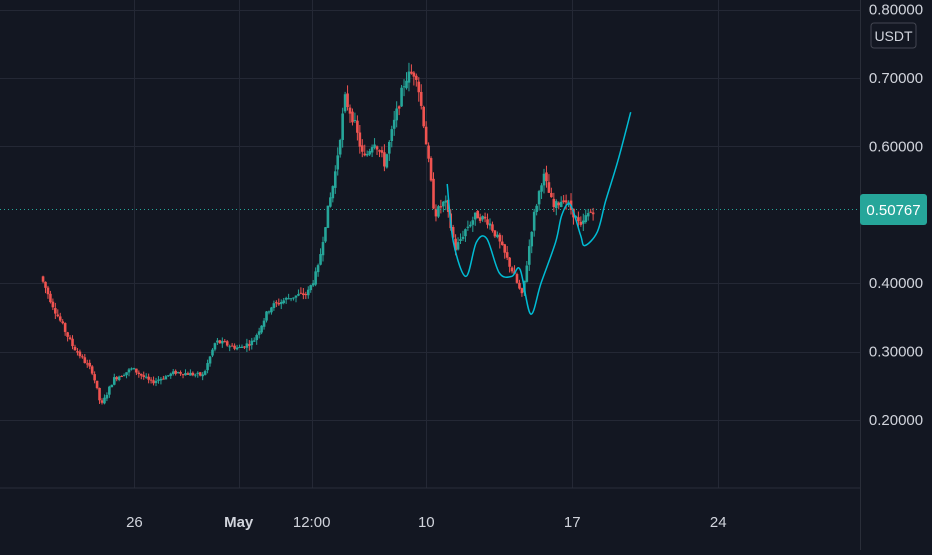 This screenshot has width=932, height=555. Describe the element at coordinates (896, 10) in the screenshot. I see `price-tick-label: 0.80000` at that location.